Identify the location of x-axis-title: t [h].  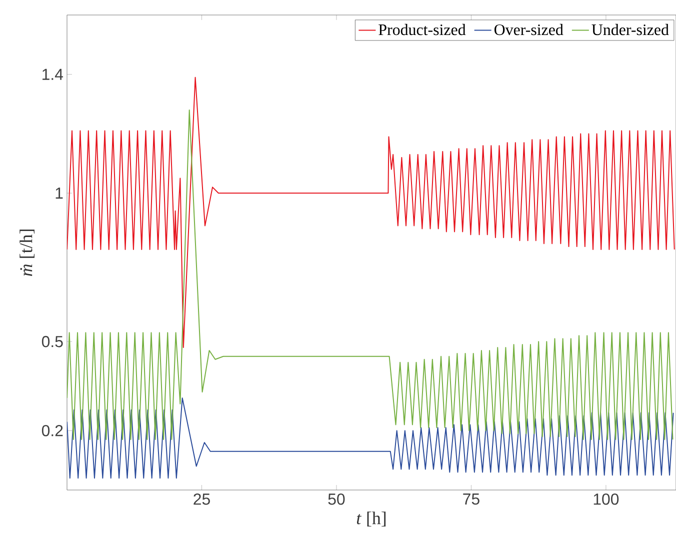
(371, 519).